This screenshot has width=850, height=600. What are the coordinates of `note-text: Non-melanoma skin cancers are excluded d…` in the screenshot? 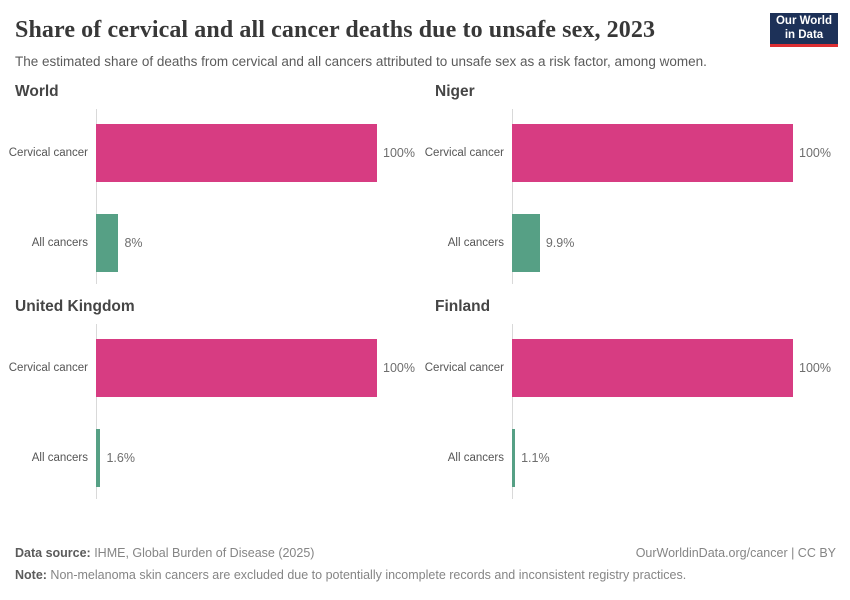 It's located at (366, 575).